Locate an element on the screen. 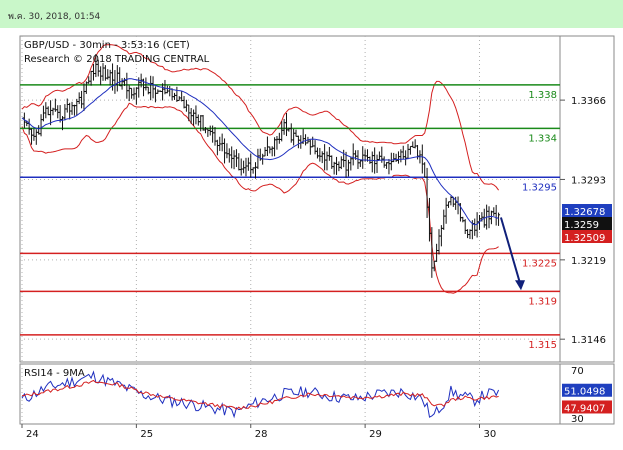 This screenshot has height=450, width=623. timestamp-bar: พ.ค. 30, 2018, 01:54 is located at coordinates (311, 14).